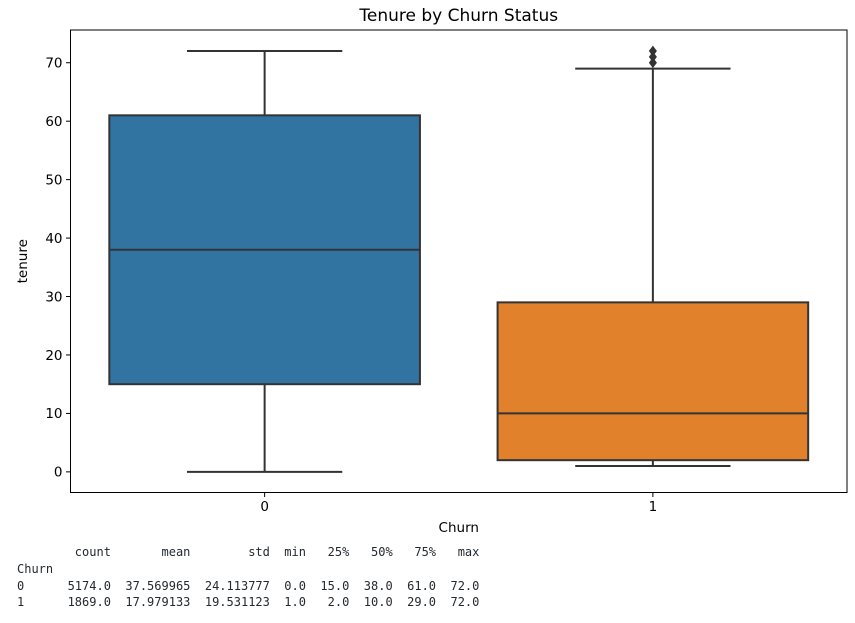 The width and height of the screenshot is (855, 623). What do you see at coordinates (653, 507) in the screenshot?
I see `x-tick-label: 1` at bounding box center [653, 507].